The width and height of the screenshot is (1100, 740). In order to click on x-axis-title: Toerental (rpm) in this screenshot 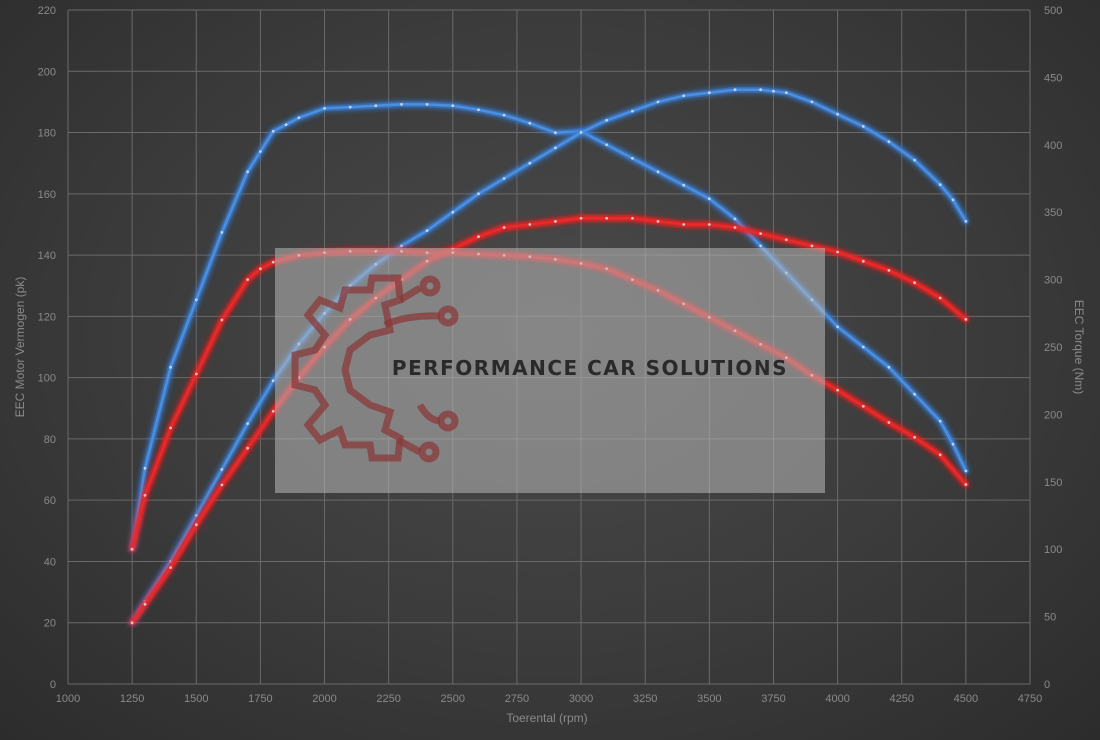, I will do `click(546, 718)`.